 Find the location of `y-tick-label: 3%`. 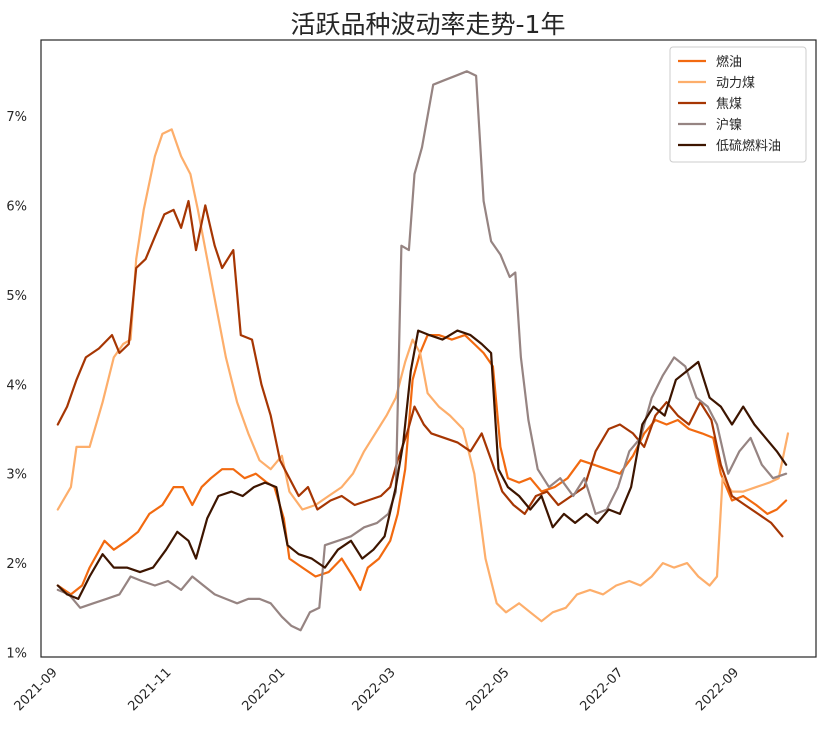

y-tick-label: 3% is located at coordinates (16, 475).